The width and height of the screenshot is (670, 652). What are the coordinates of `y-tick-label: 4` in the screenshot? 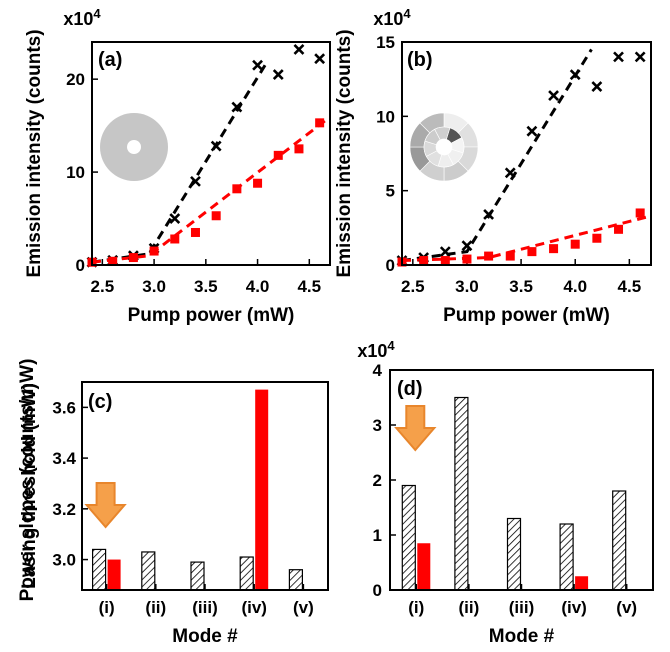 It's located at (378, 370).